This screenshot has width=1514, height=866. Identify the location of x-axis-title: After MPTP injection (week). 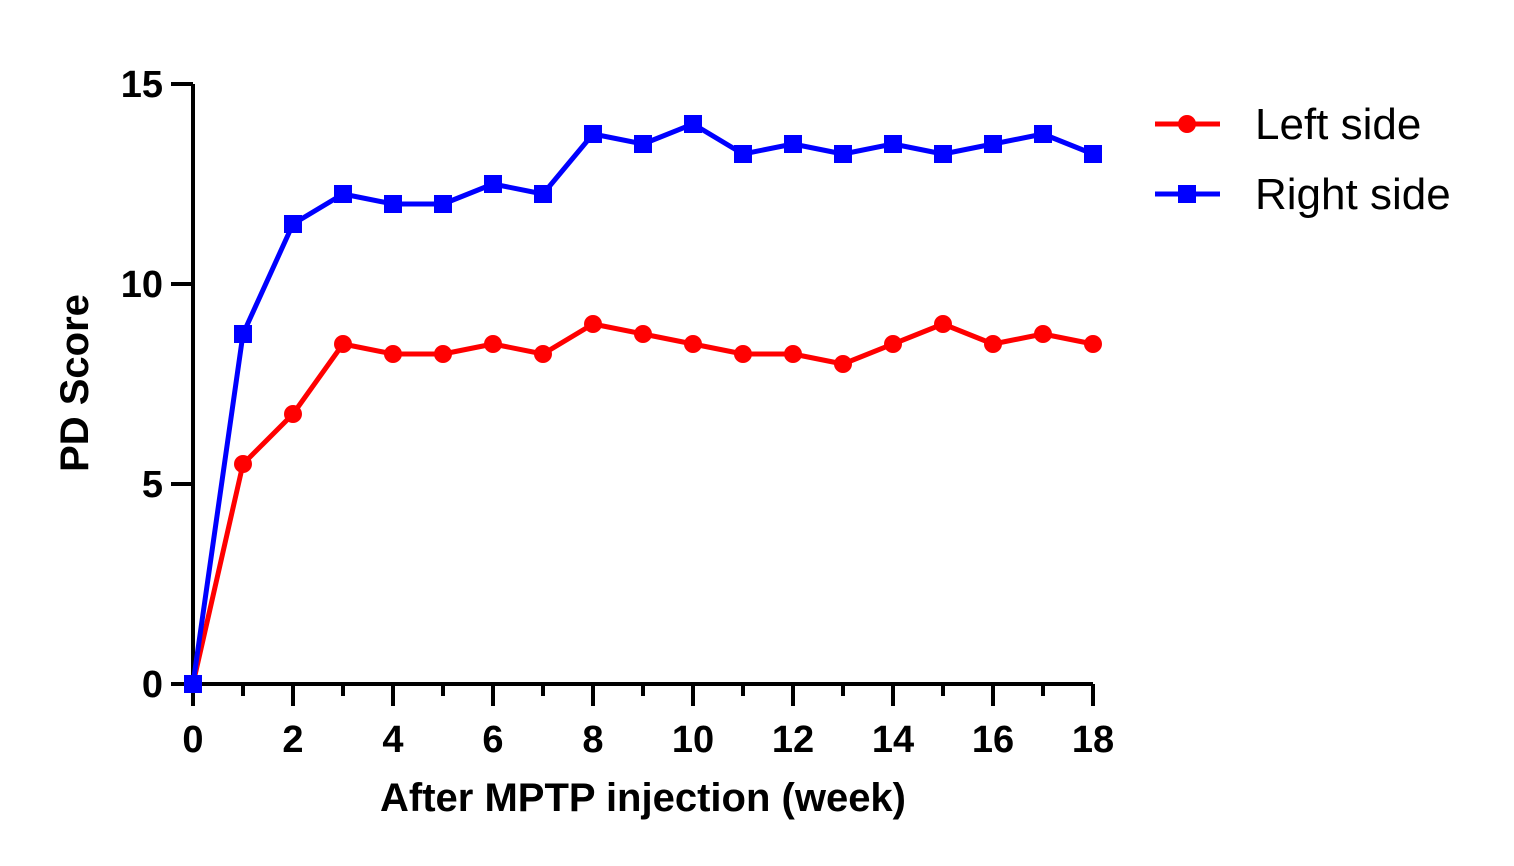
(643, 798).